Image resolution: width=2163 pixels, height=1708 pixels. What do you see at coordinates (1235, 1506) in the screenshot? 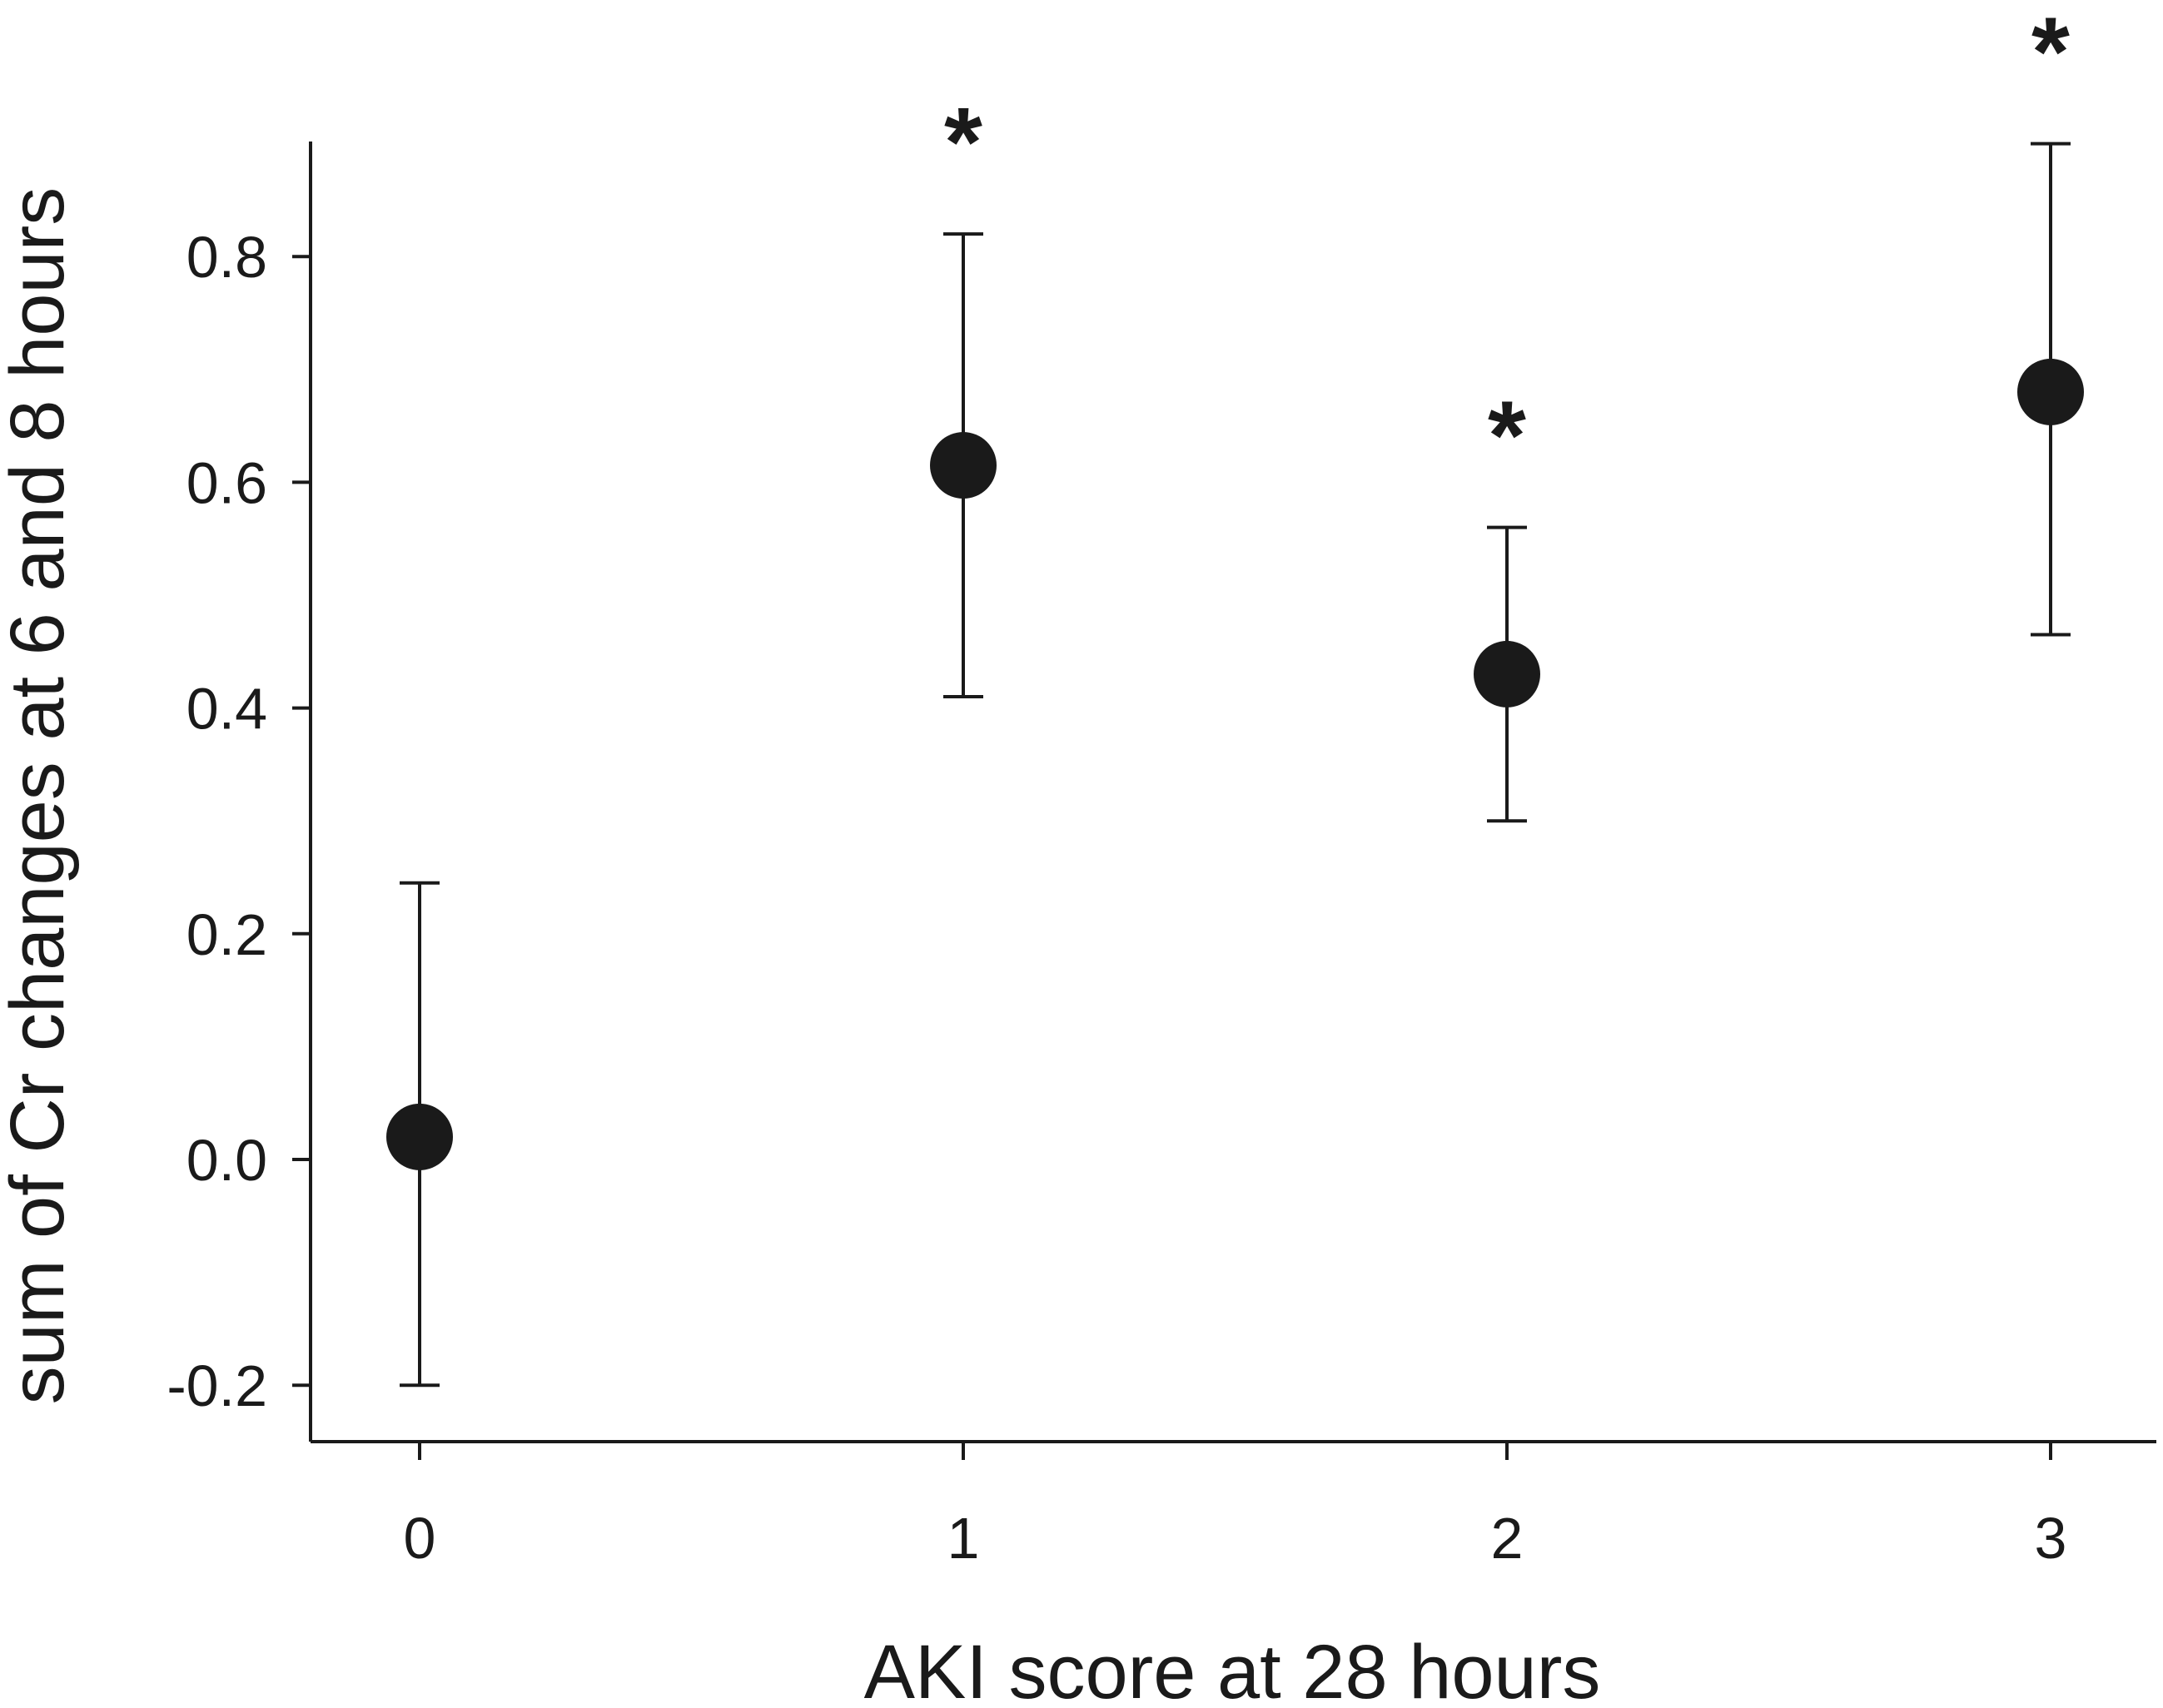
I see `x-ticks: 0 1 2 3` at bounding box center [1235, 1506].